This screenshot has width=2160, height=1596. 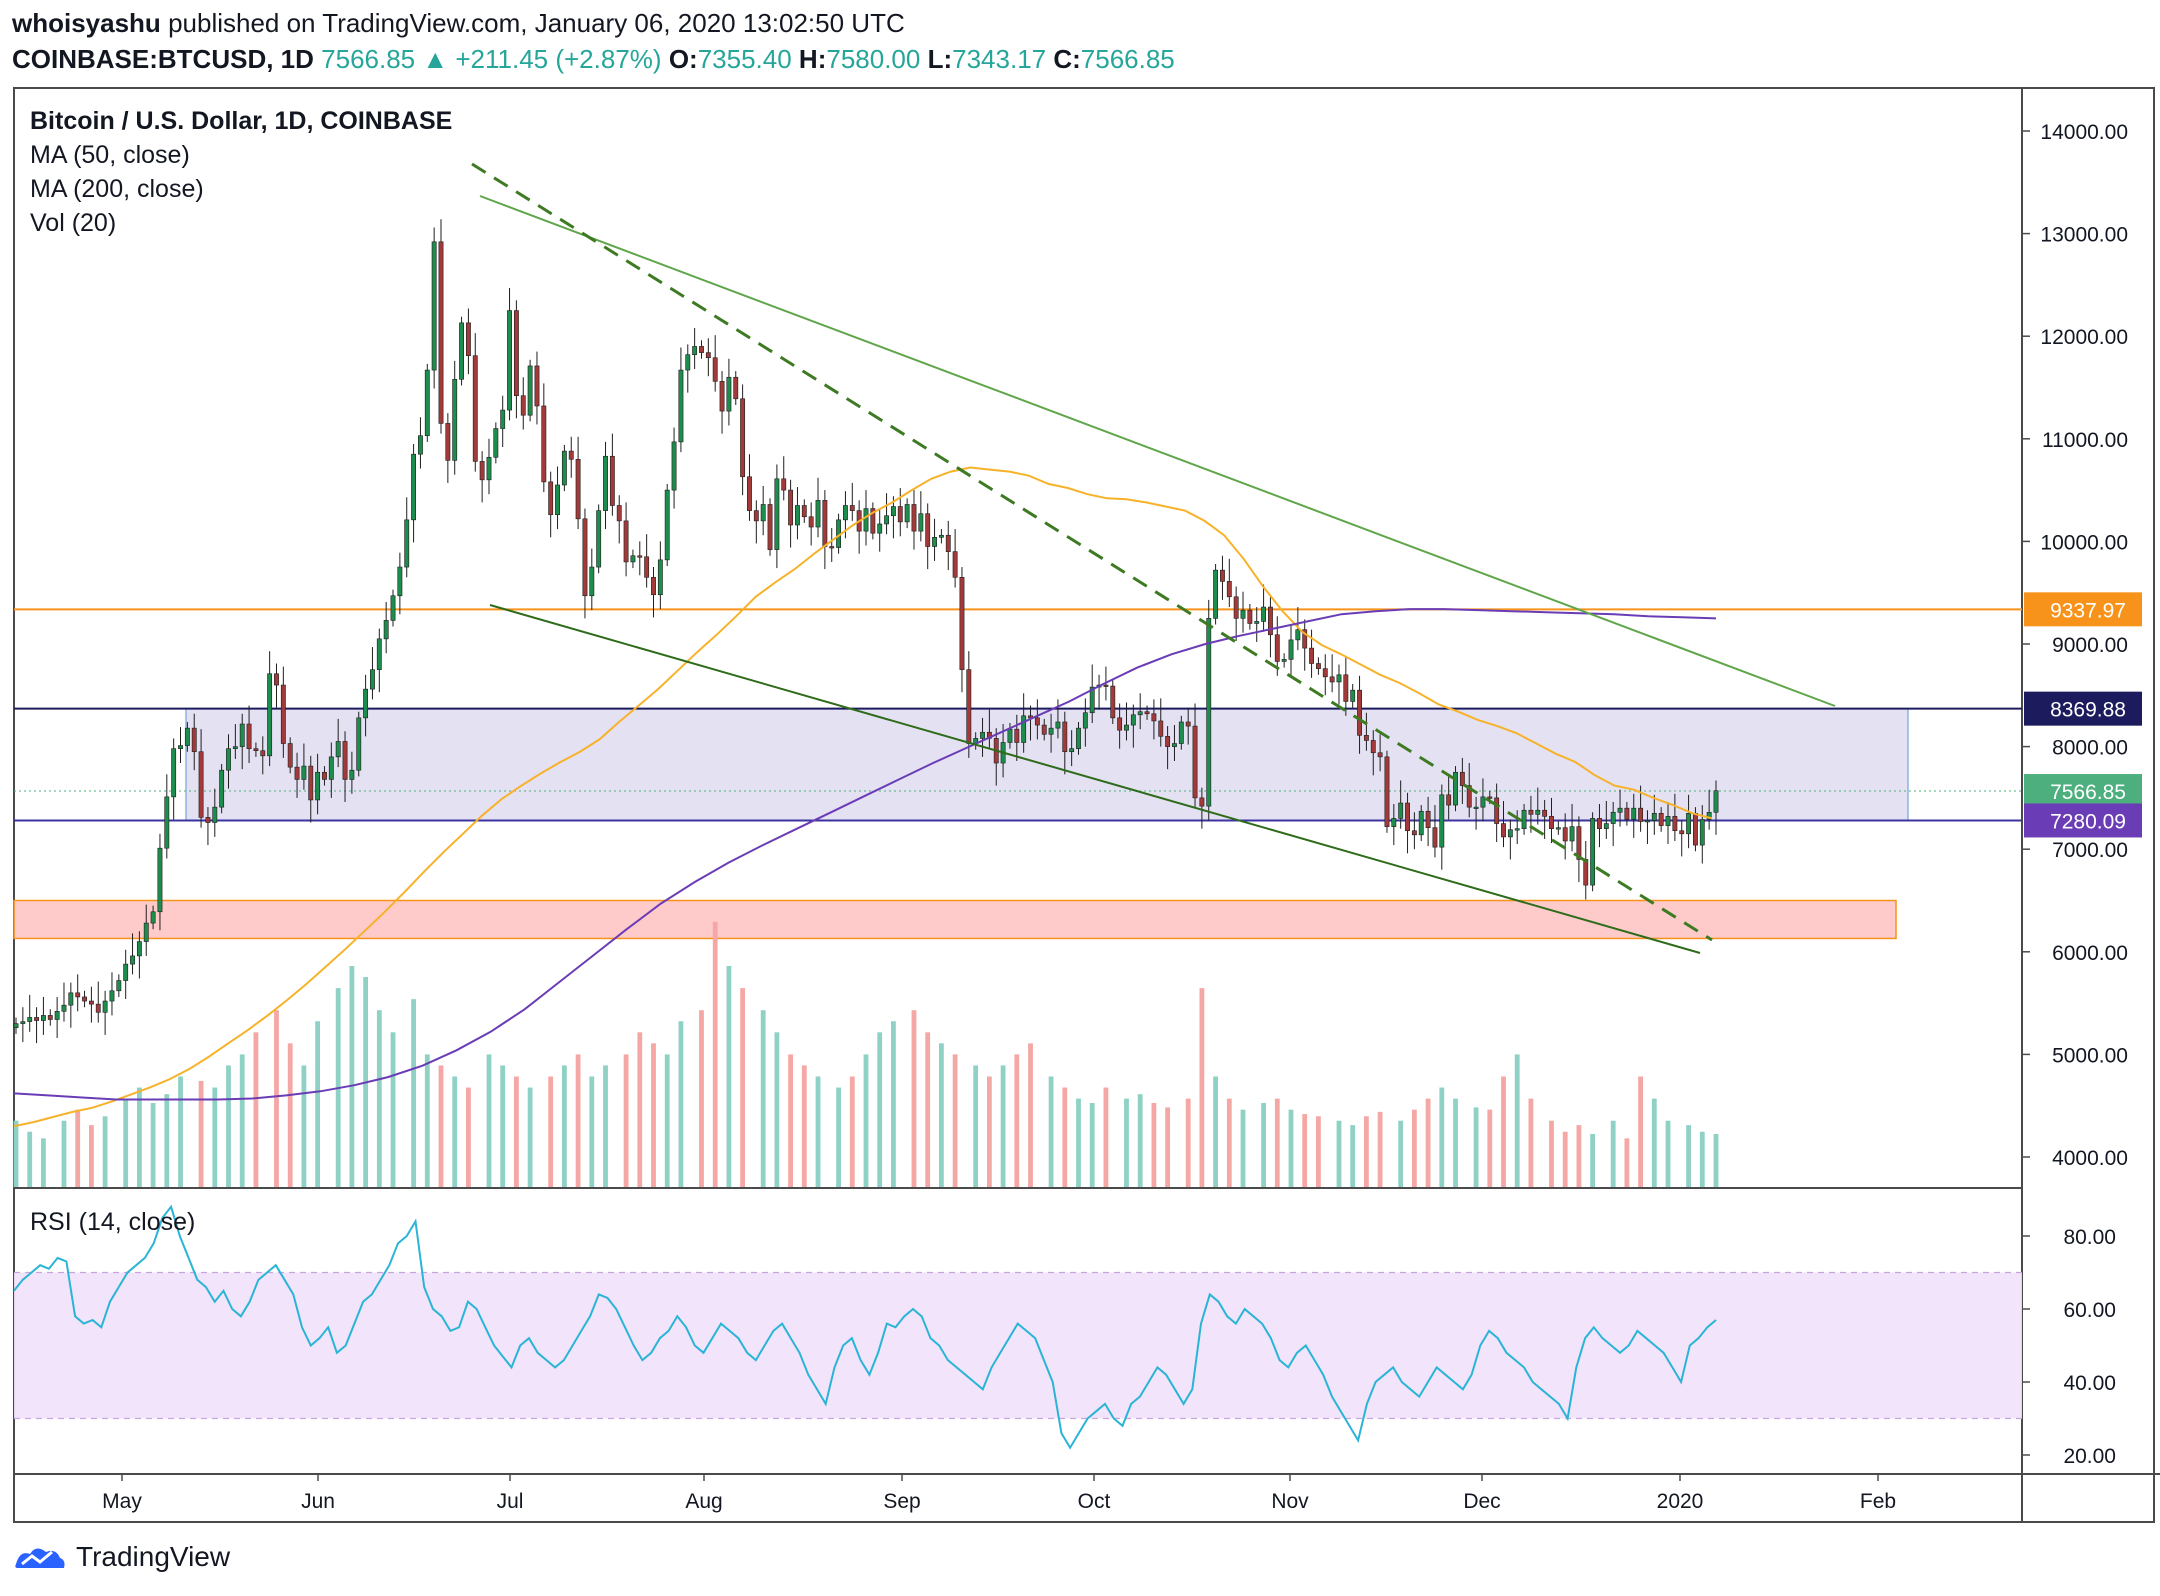 I want to click on footer-brand: TradingView, so click(x=121, y=1557).